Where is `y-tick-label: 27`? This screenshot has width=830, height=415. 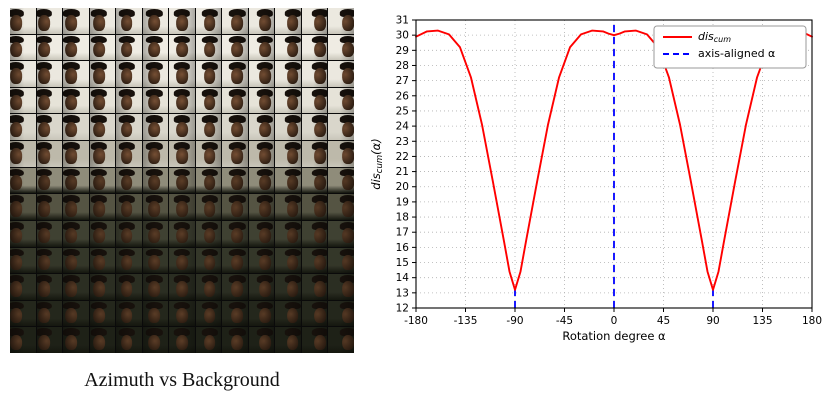 y-tick-label: 27 is located at coordinates (402, 81).